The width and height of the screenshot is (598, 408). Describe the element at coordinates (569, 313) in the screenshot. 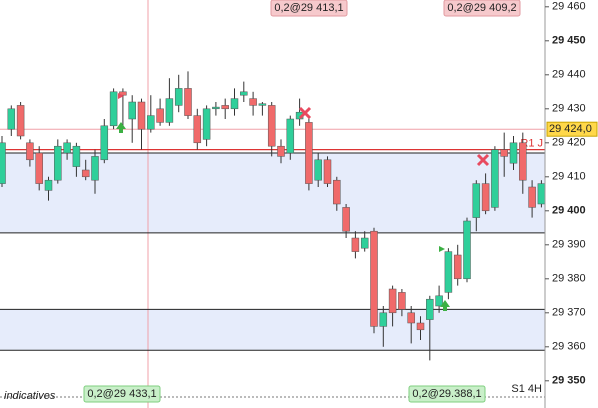

I see `y-tick-label: 29 370` at that location.